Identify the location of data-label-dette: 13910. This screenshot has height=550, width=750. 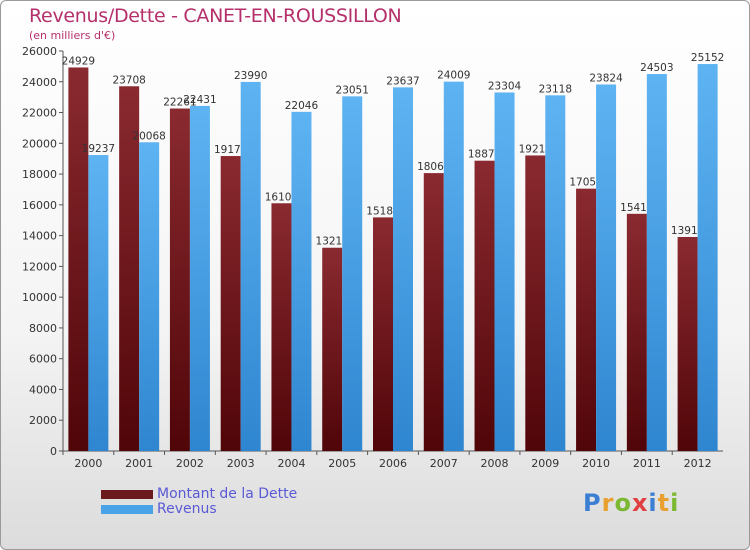
(687, 231).